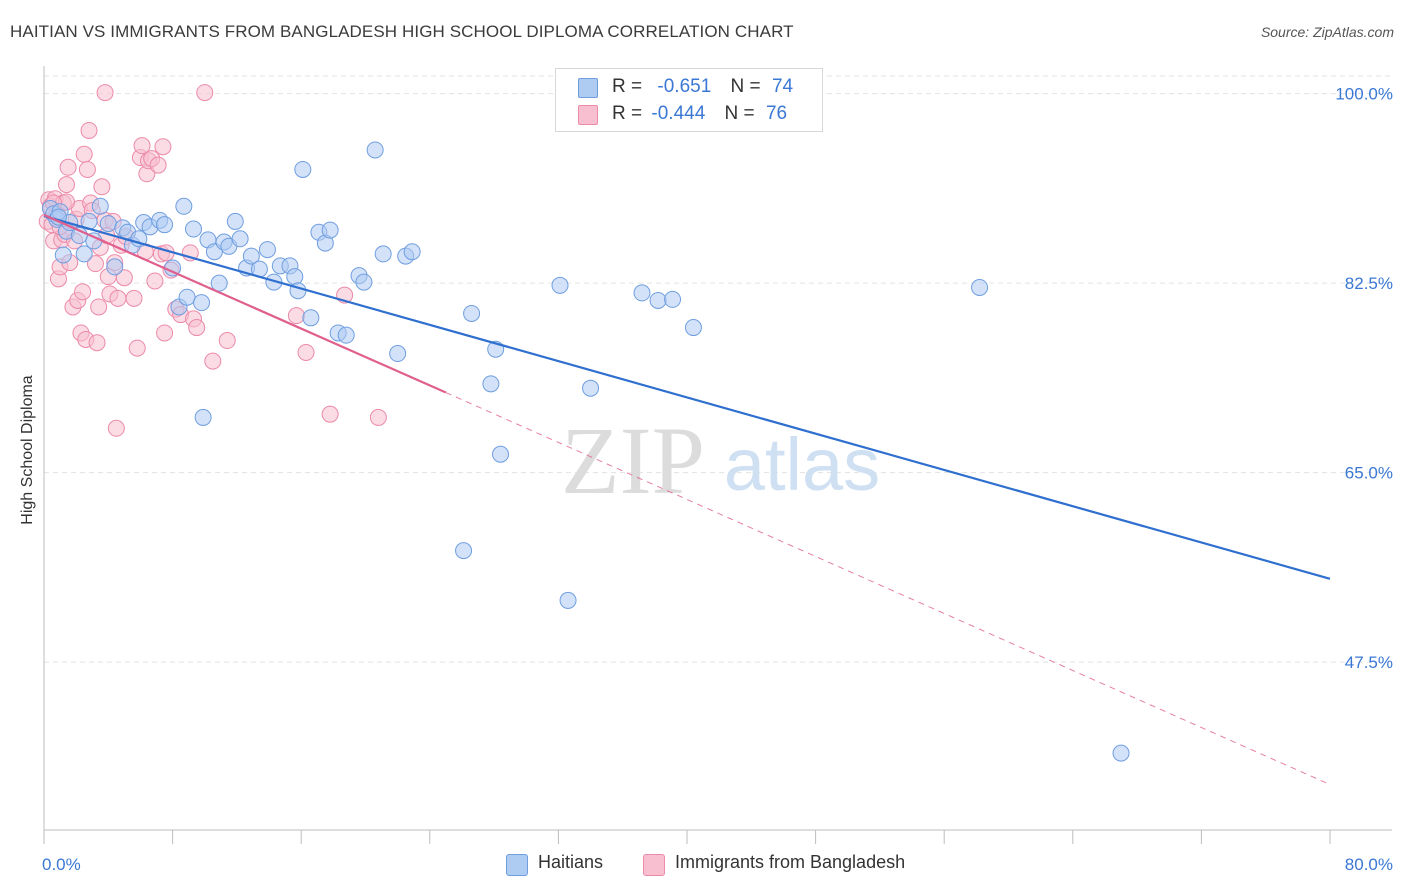 The width and height of the screenshot is (1406, 892). What do you see at coordinates (1364, 94) in the screenshot?
I see `y-tick-label: 100.0%` at bounding box center [1364, 94].